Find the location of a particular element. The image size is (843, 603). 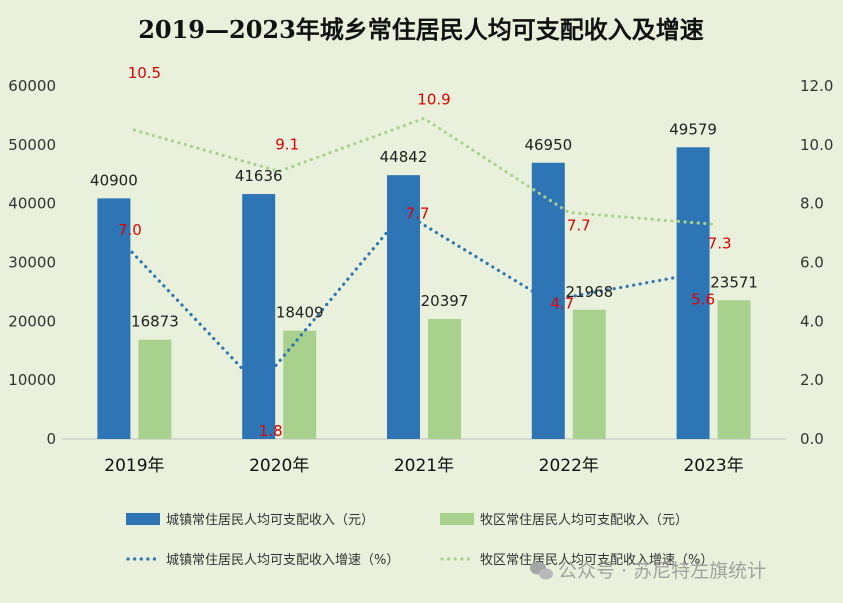

category-label: 2022年 is located at coordinates (569, 466).